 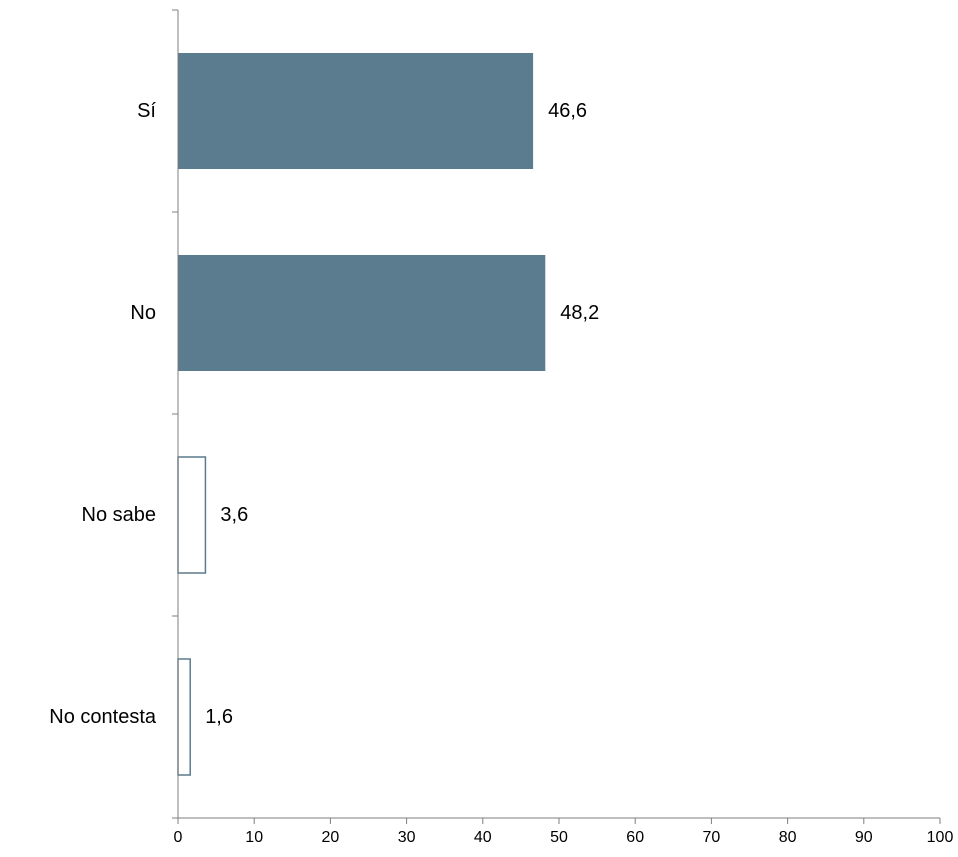 I want to click on x-tick-label-3: 30, so click(x=407, y=837).